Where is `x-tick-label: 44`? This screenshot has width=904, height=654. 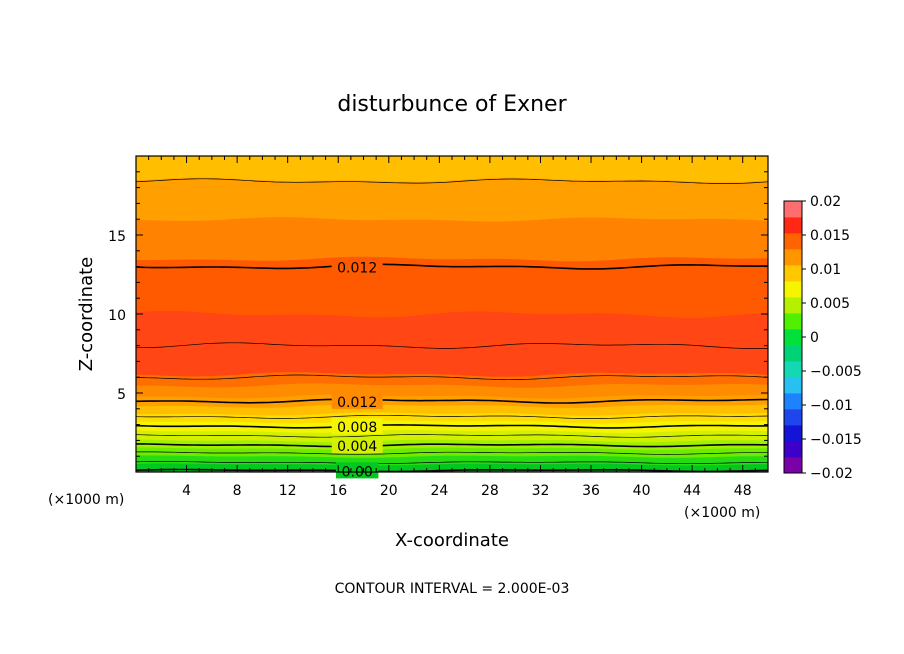
x-tick-label: 44 is located at coordinates (692, 491).